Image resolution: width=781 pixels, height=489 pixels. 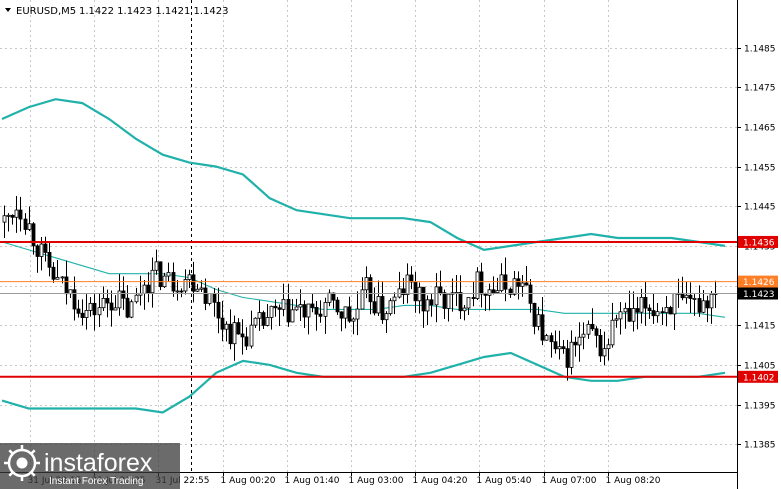 What do you see at coordinates (440, 481) in the screenshot?
I see `x-tick-label: 1 Aug 04:20` at bounding box center [440, 481].